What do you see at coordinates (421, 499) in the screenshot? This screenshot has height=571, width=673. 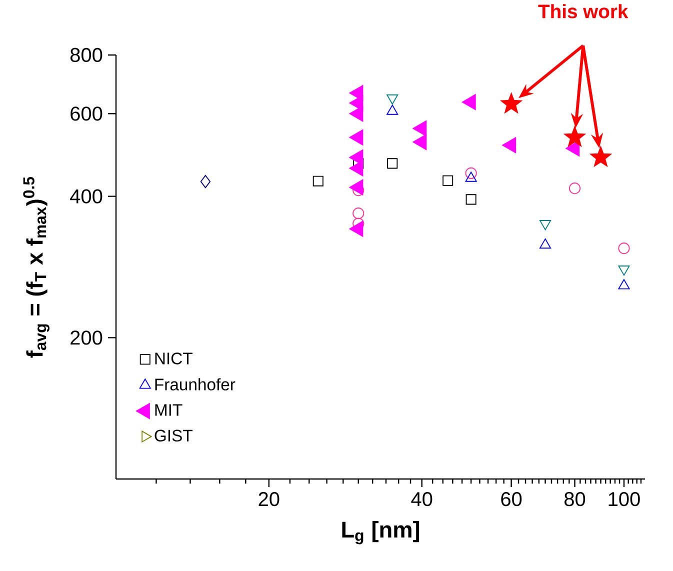 I see `x-tick-label: 40` at bounding box center [421, 499].